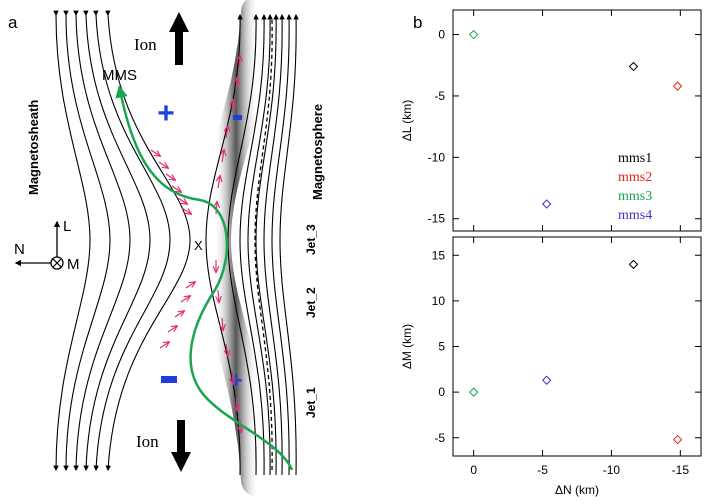 Image resolution: width=719 pixels, height=504 pixels. Describe the element at coordinates (181, 446) in the screenshot. I see `ion-arrow-down` at that location.